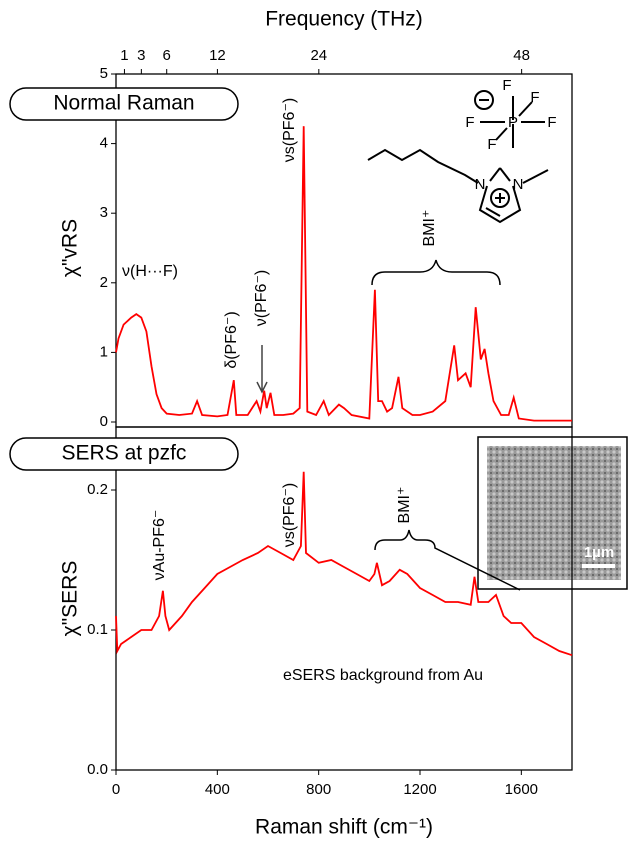  What do you see at coordinates (159, 545) in the screenshot?
I see `annotation: νAu-PF6⁻` at bounding box center [159, 545].